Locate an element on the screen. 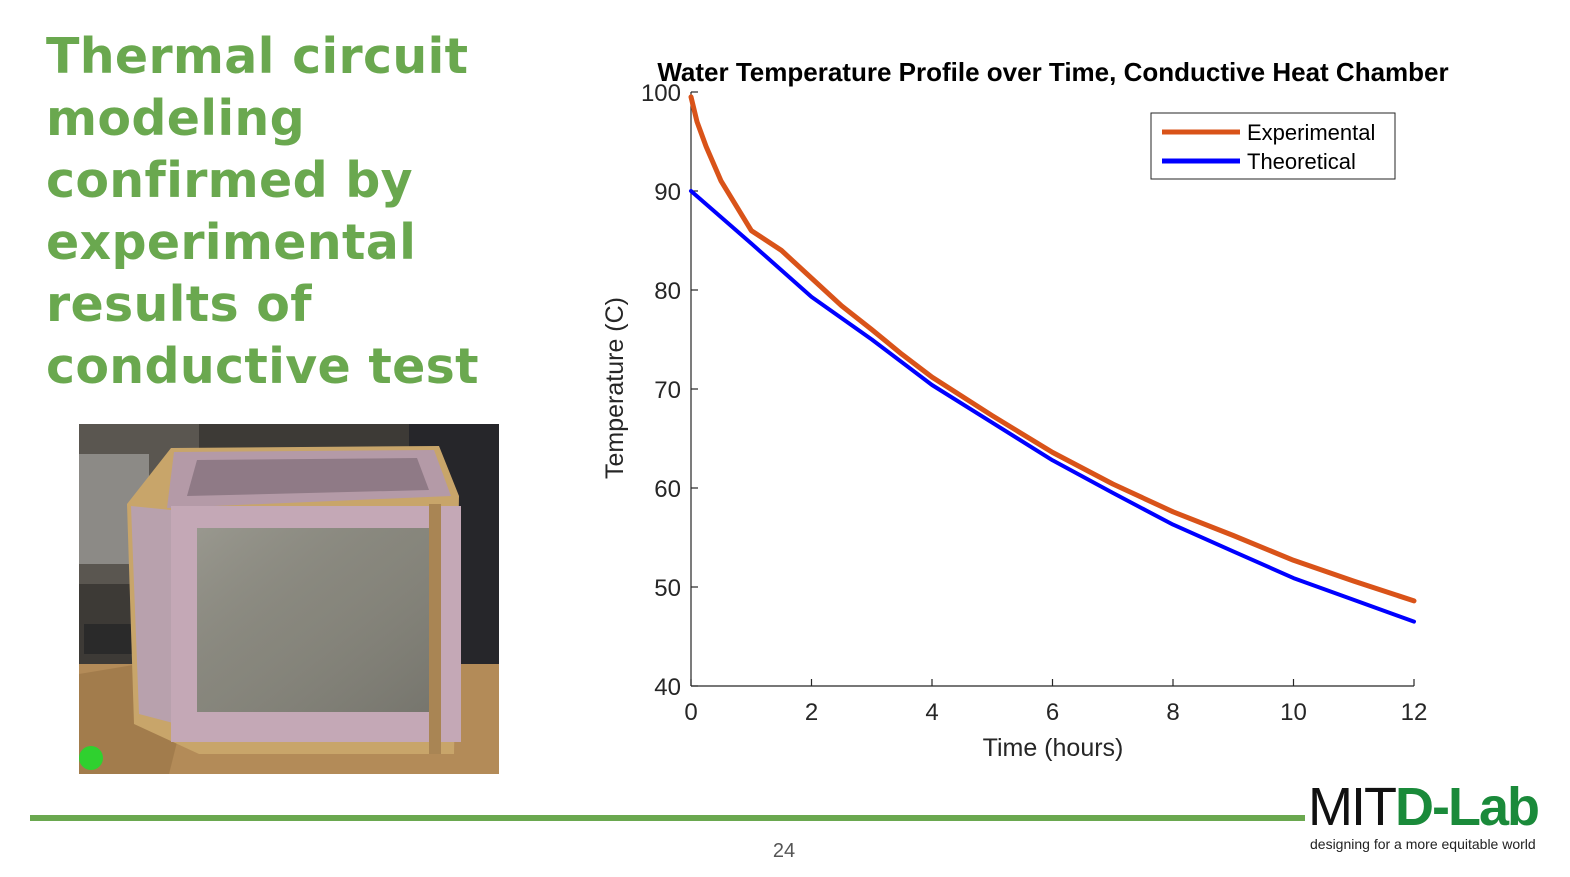 This screenshot has width=1570, height=877. y-tick-label: 90 is located at coordinates (667, 192).